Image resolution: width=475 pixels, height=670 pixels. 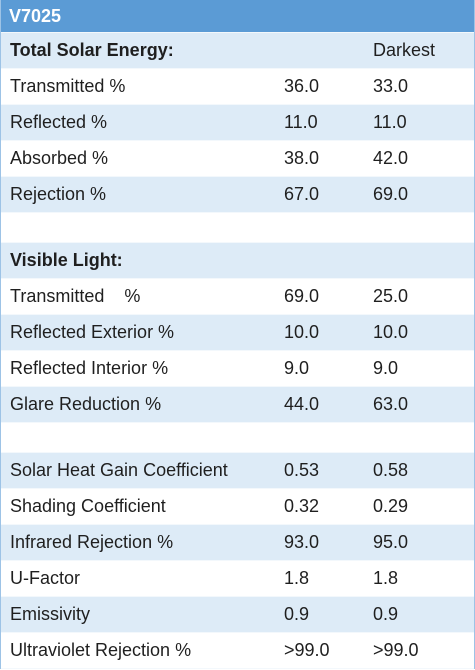 What do you see at coordinates (59, 158) in the screenshot?
I see `row-label: Absorbed %` at bounding box center [59, 158].